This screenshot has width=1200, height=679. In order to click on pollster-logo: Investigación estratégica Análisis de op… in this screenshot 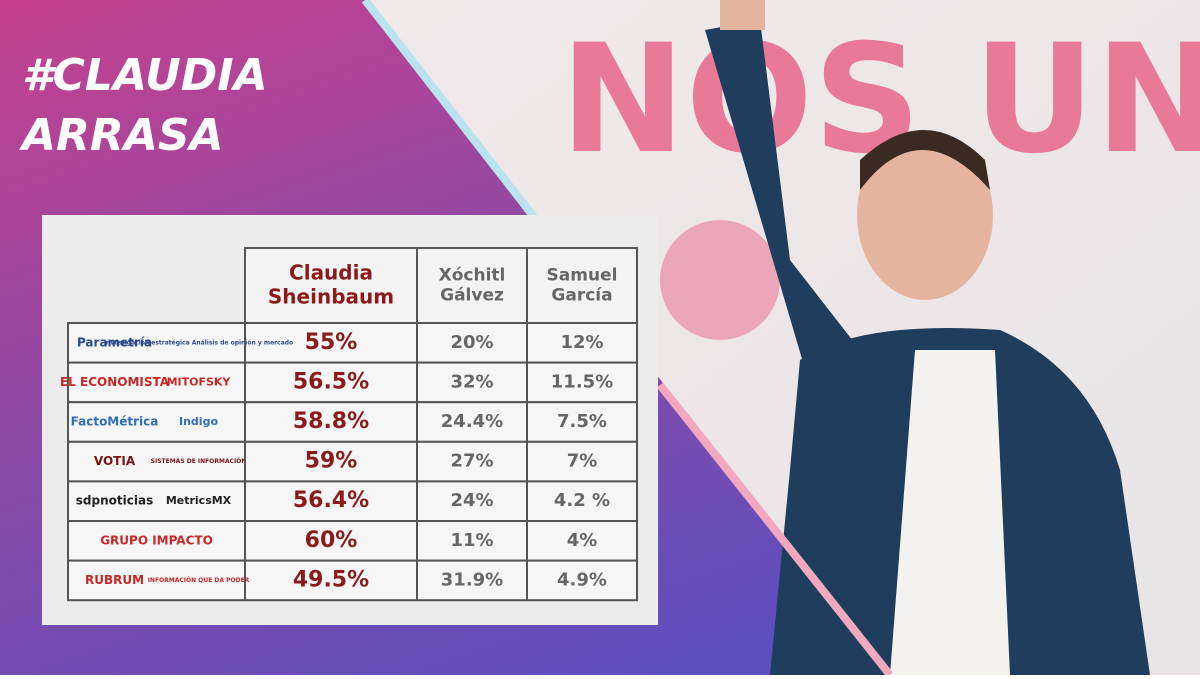, I will do `click(198, 342)`.